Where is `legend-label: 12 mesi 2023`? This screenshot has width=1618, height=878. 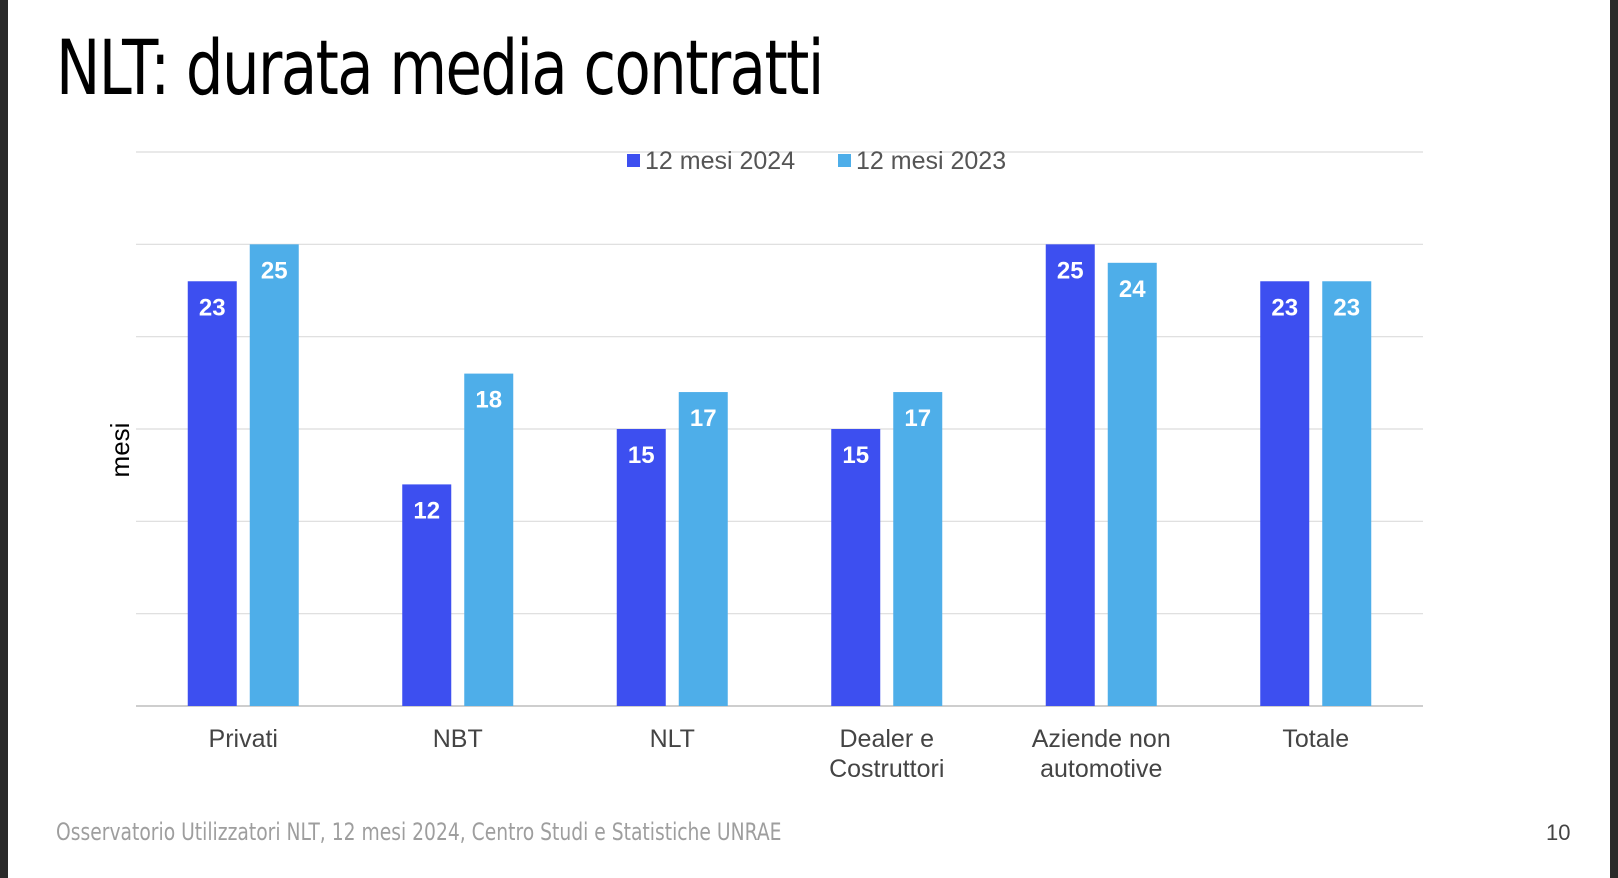
legend-label: 12 mesi 2023 is located at coordinates (931, 161).